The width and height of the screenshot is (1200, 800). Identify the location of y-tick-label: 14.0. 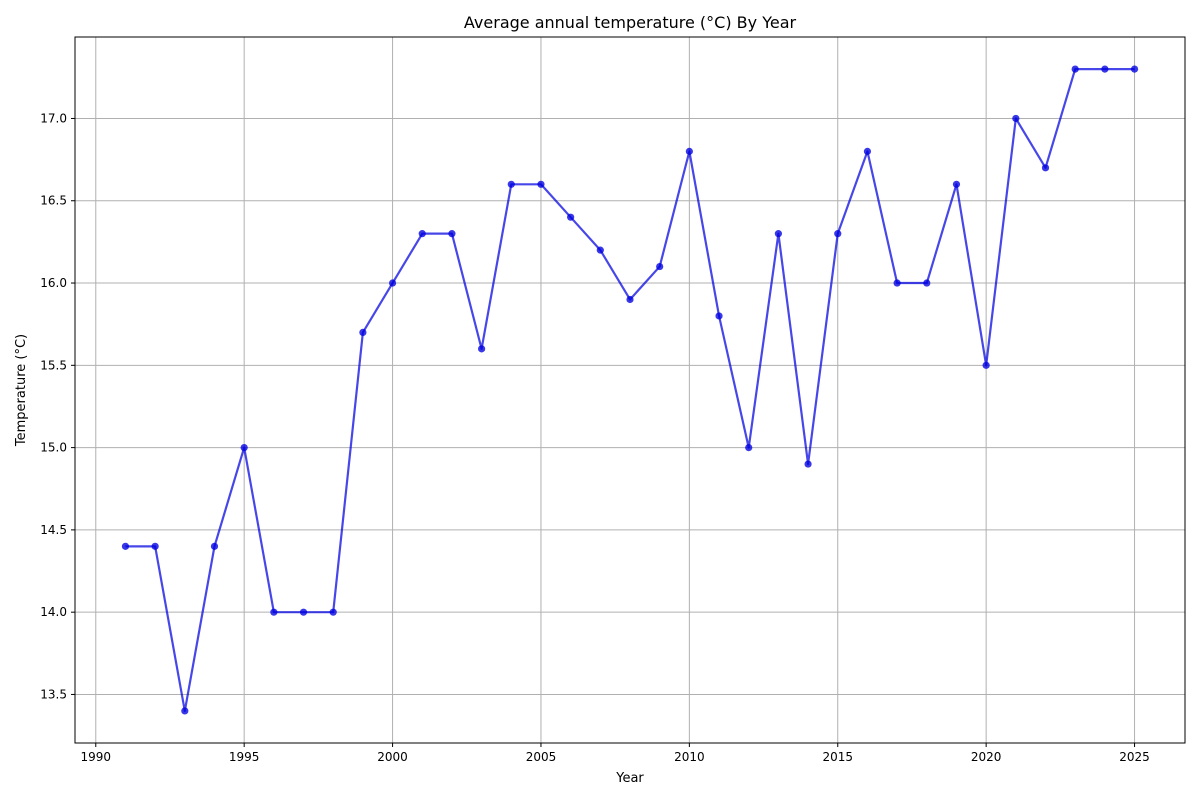
(53, 612).